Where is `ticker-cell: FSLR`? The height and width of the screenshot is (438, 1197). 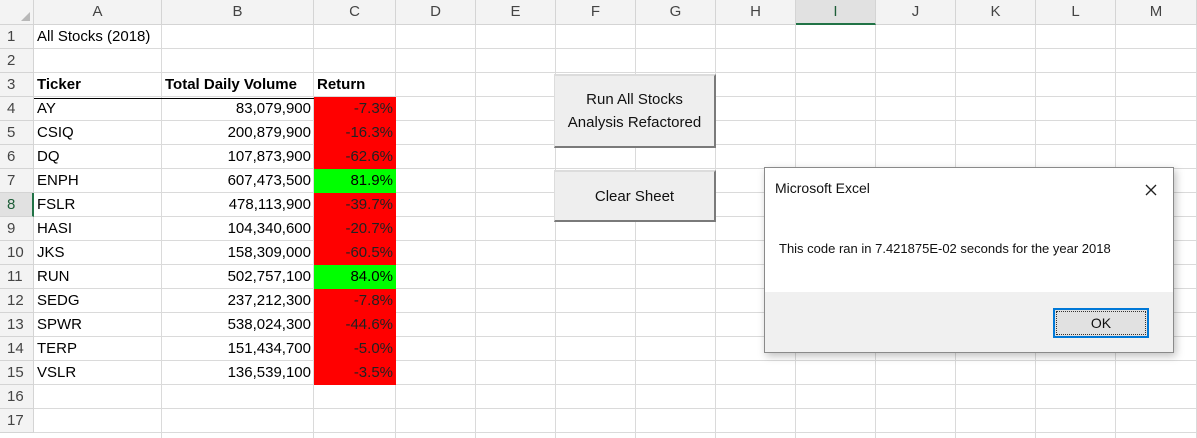
ticker-cell: FSLR is located at coordinates (56, 204).